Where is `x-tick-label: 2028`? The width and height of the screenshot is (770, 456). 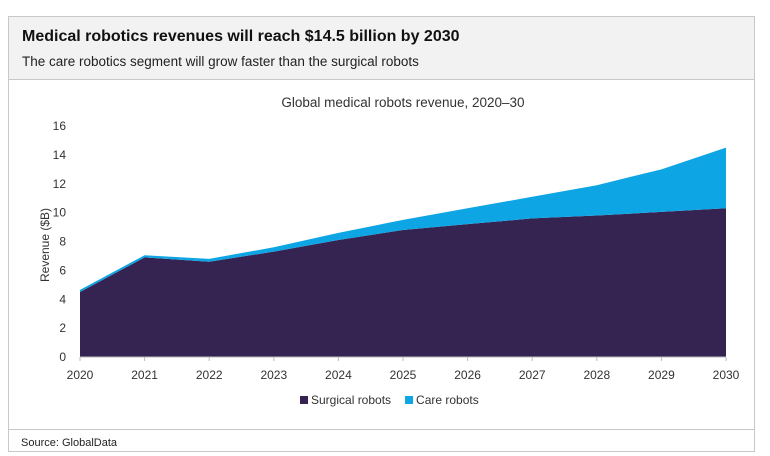
x-tick-label: 2028 is located at coordinates (596, 375).